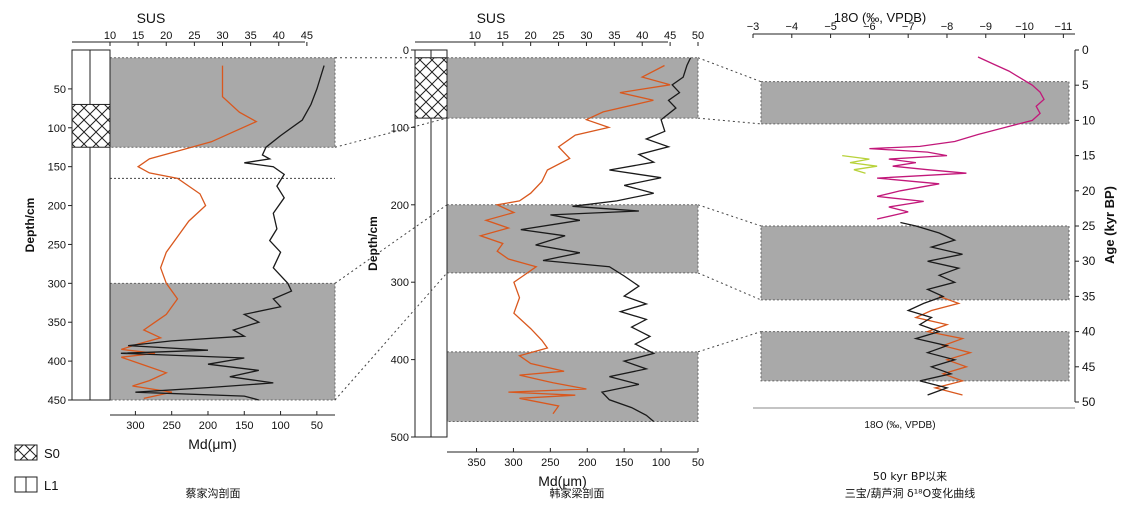  What do you see at coordinates (60, 90) in the screenshot?
I see `depth-tick-label: 50` at bounding box center [60, 90].